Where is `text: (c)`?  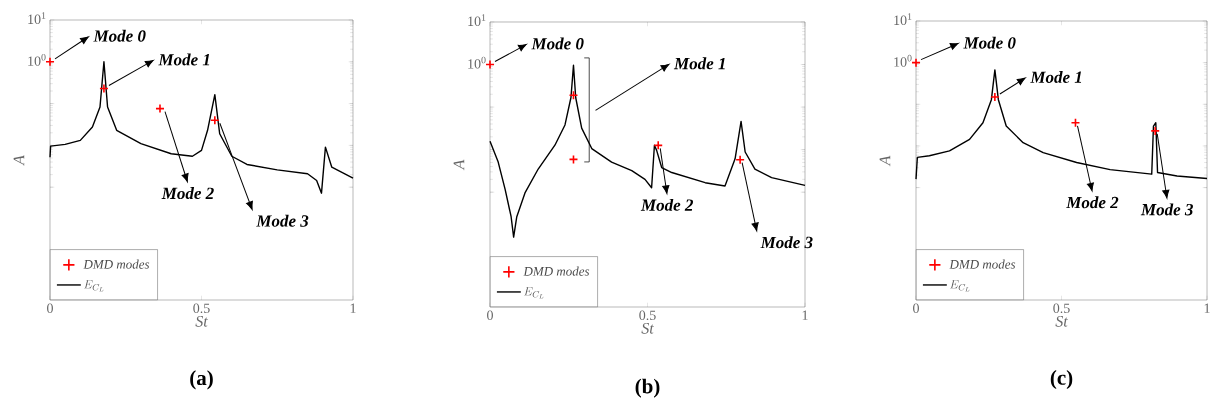
text: (c) is located at coordinates (1061, 380).